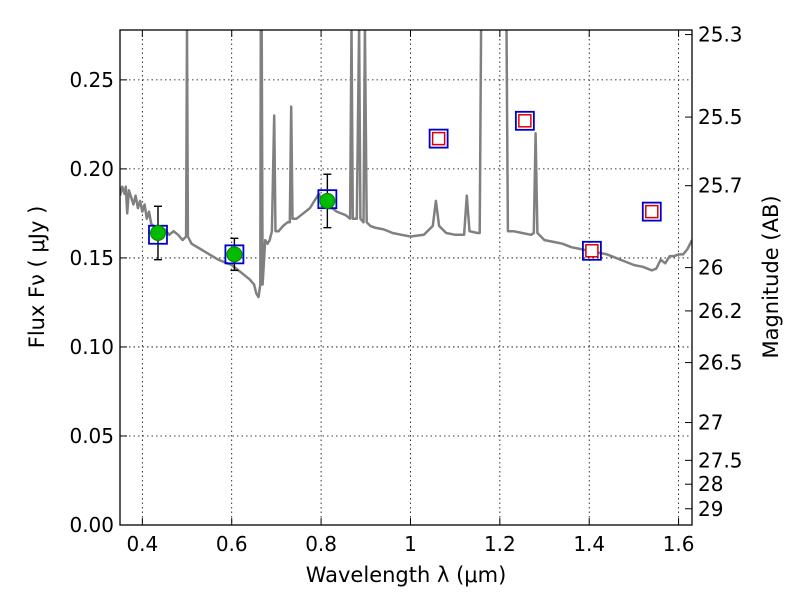  What do you see at coordinates (91, 258) in the screenshot?
I see `y-tick-label: 0.15` at bounding box center [91, 258].